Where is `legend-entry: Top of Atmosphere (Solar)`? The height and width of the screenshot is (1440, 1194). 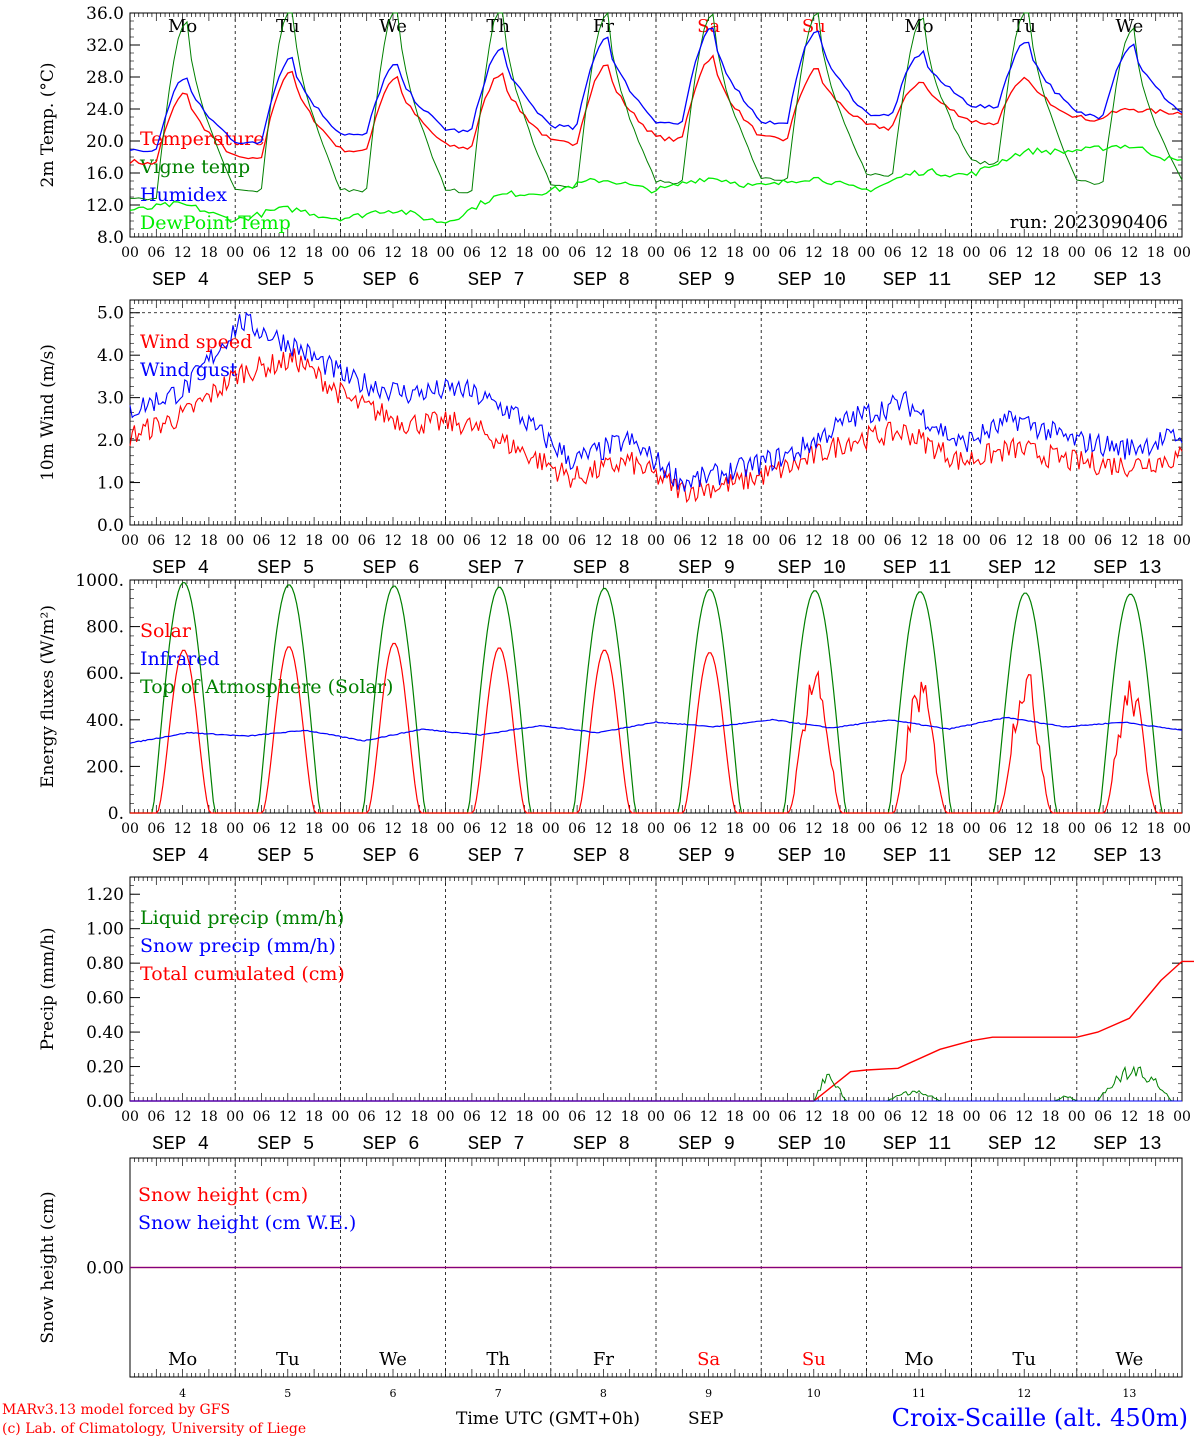
legend-entry: Top of Atmosphere (Solar) is located at coordinates (266, 687).